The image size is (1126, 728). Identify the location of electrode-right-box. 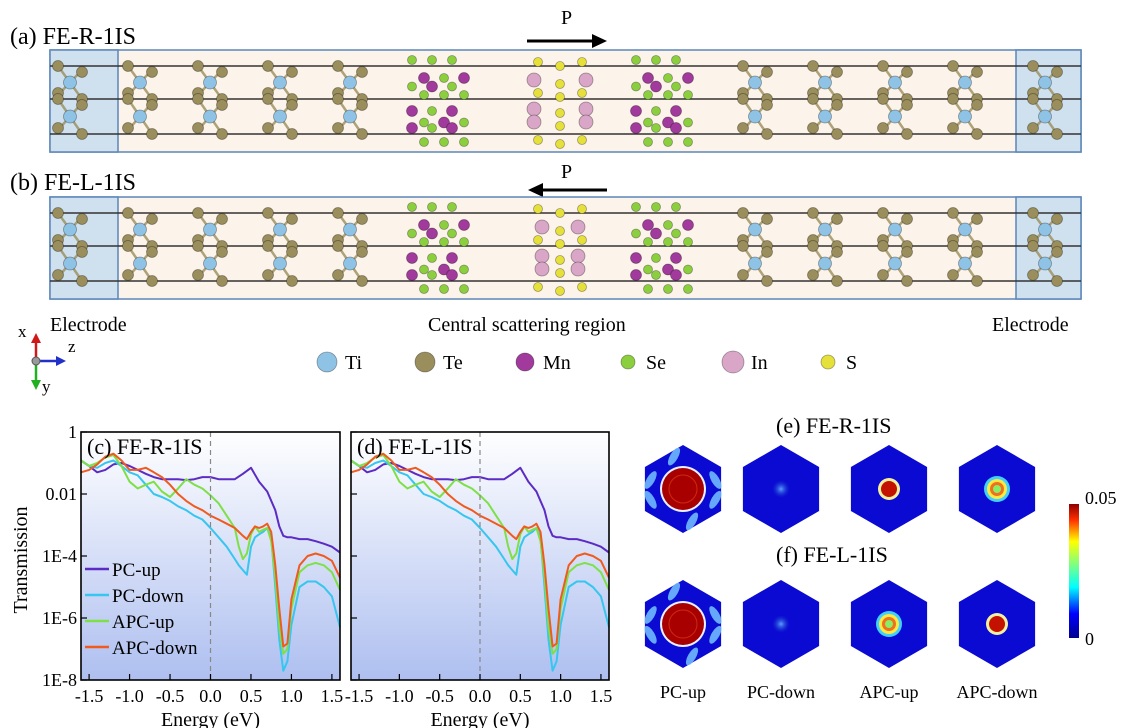
(1048, 248).